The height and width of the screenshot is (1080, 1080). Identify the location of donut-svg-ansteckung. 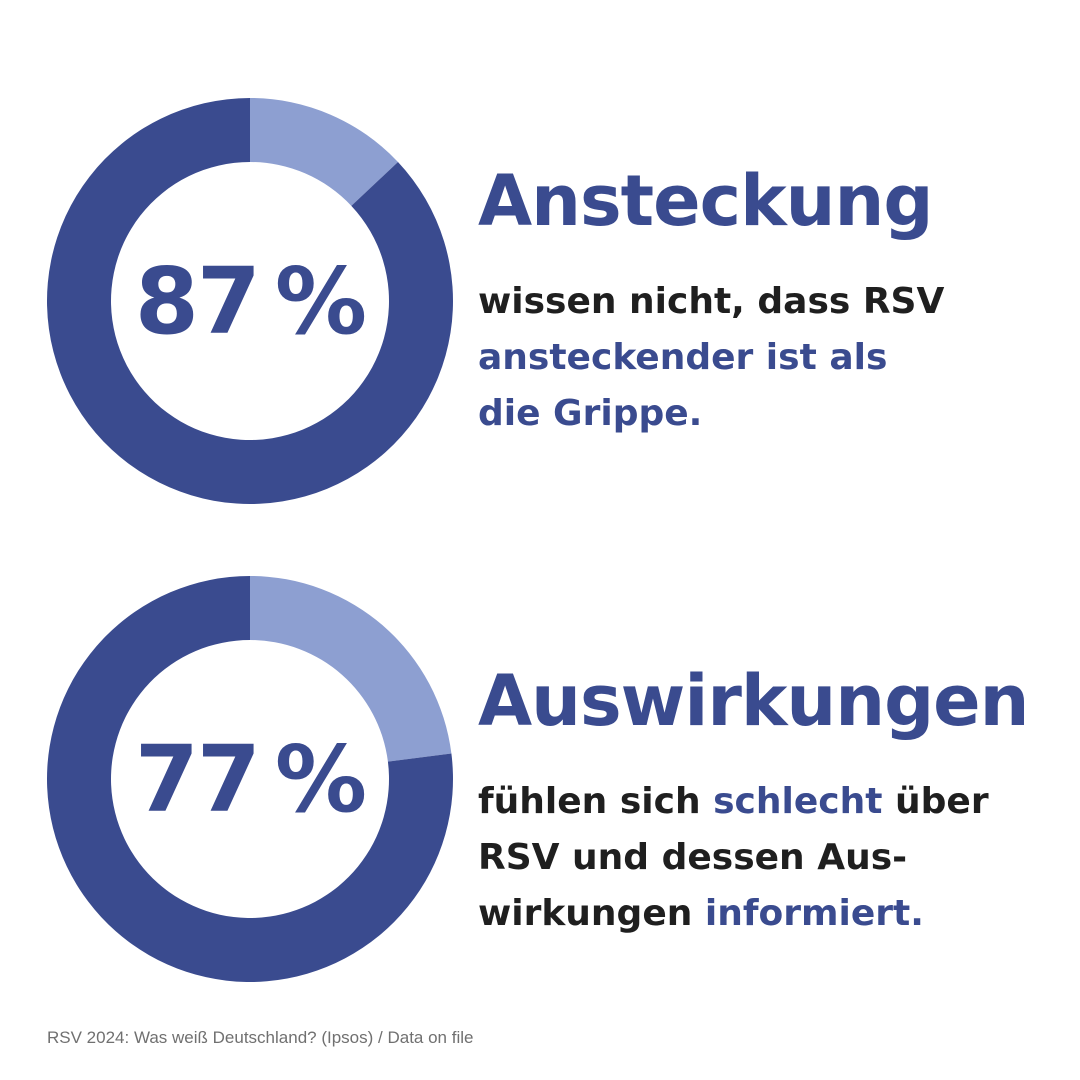
(250, 301).